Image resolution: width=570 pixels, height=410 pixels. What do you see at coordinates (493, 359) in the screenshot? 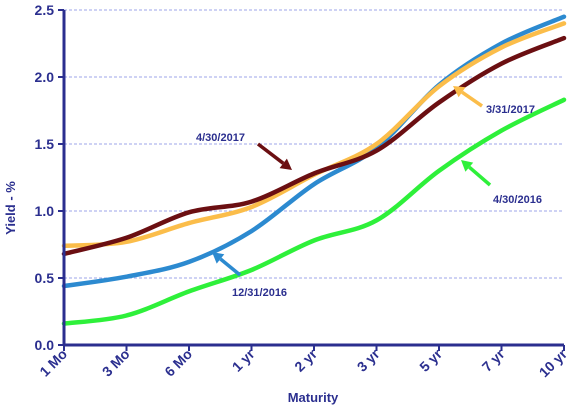
I see `x-tick-label: 7 yr` at bounding box center [493, 359].